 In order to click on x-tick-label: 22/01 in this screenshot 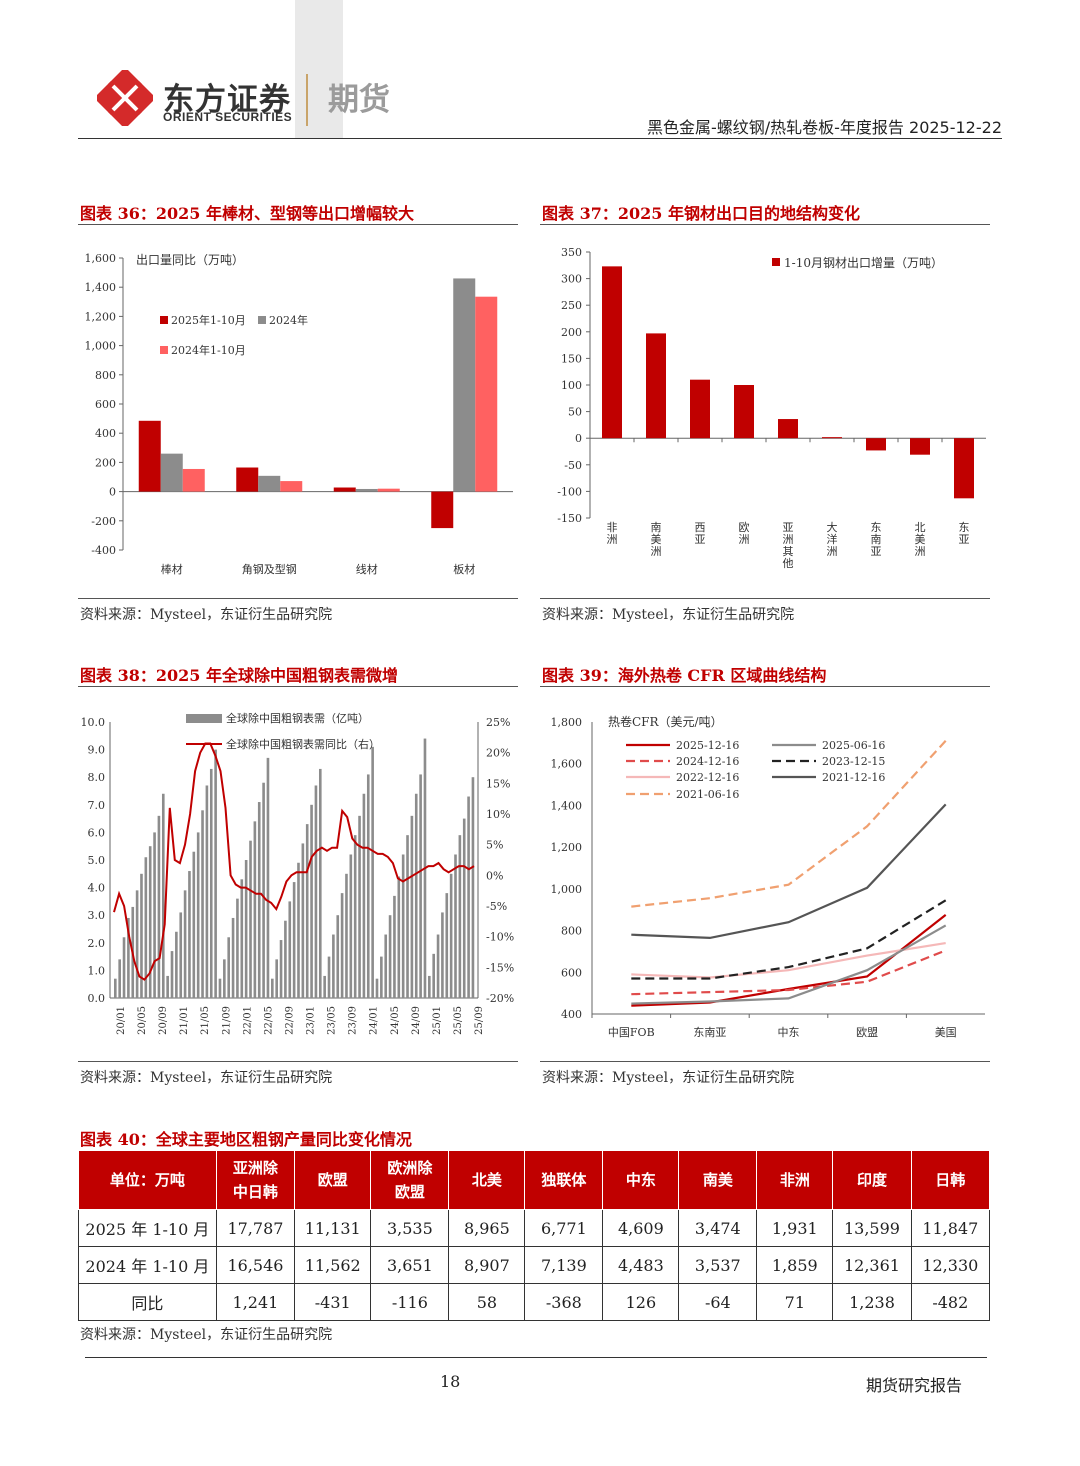, I will do `click(247, 1020)`.